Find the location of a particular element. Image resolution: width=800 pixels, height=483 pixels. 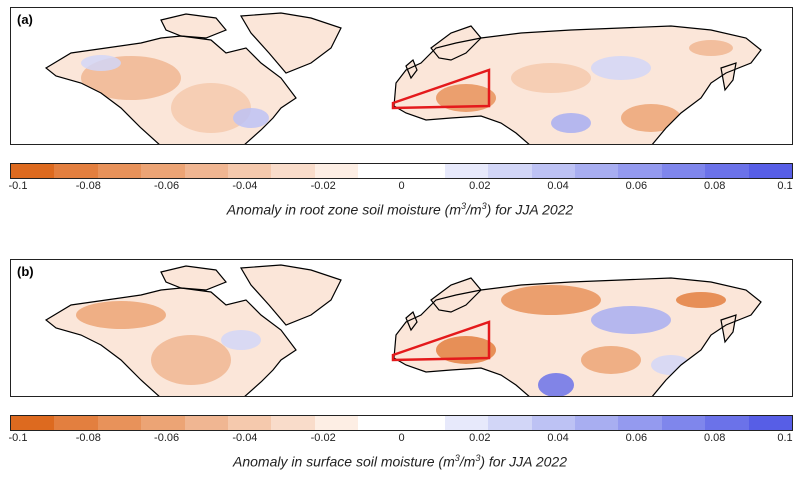

colorbar-title-prefix: Anomaly in root zone soil moisture (m is located at coordinates (343, 209).